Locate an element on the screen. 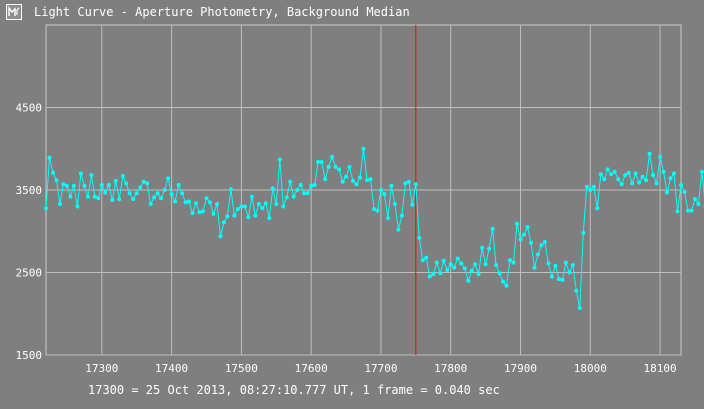  x-tick-label-17700: 17700 is located at coordinates (380, 368).